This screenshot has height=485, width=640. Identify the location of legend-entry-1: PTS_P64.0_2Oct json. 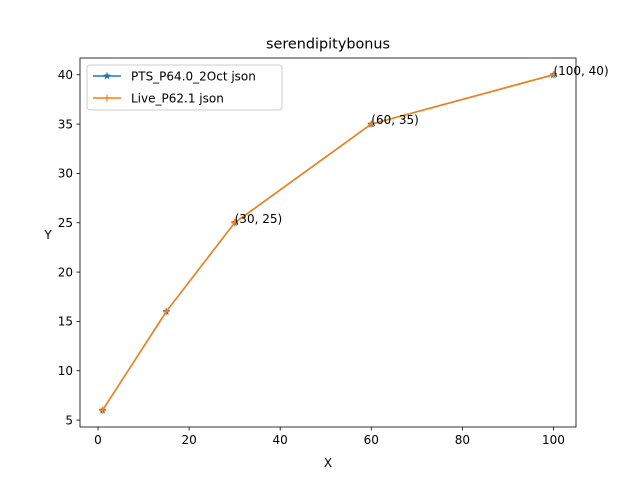
(174, 76).